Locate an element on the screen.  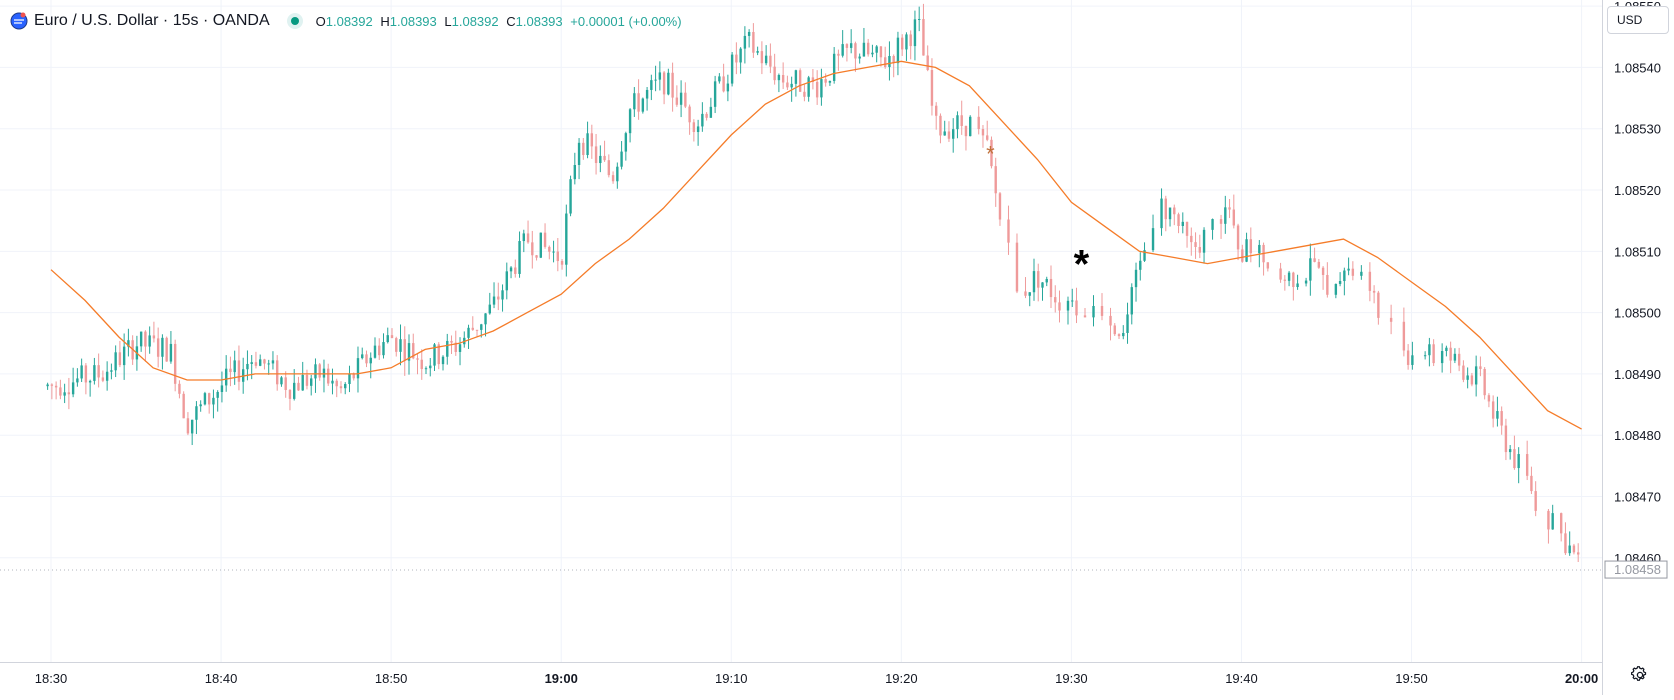
currency-button: USD is located at coordinates (1638, 20).